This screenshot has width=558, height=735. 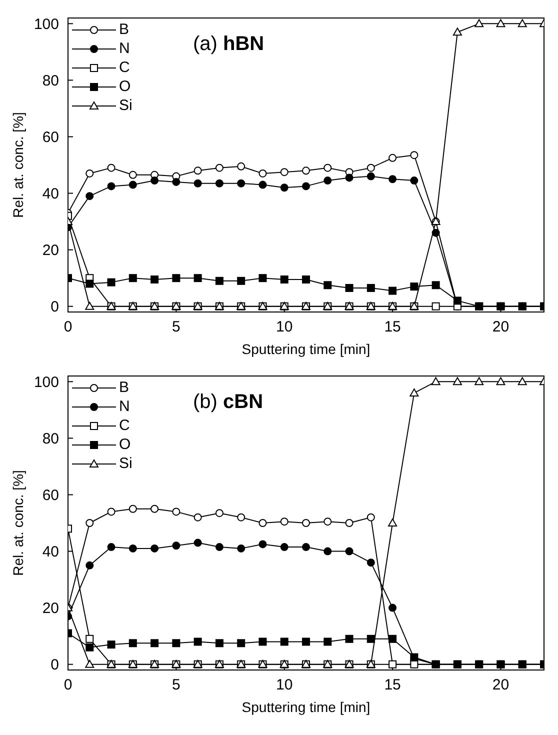 I want to click on text: (a) hBN, so click(x=228, y=44).